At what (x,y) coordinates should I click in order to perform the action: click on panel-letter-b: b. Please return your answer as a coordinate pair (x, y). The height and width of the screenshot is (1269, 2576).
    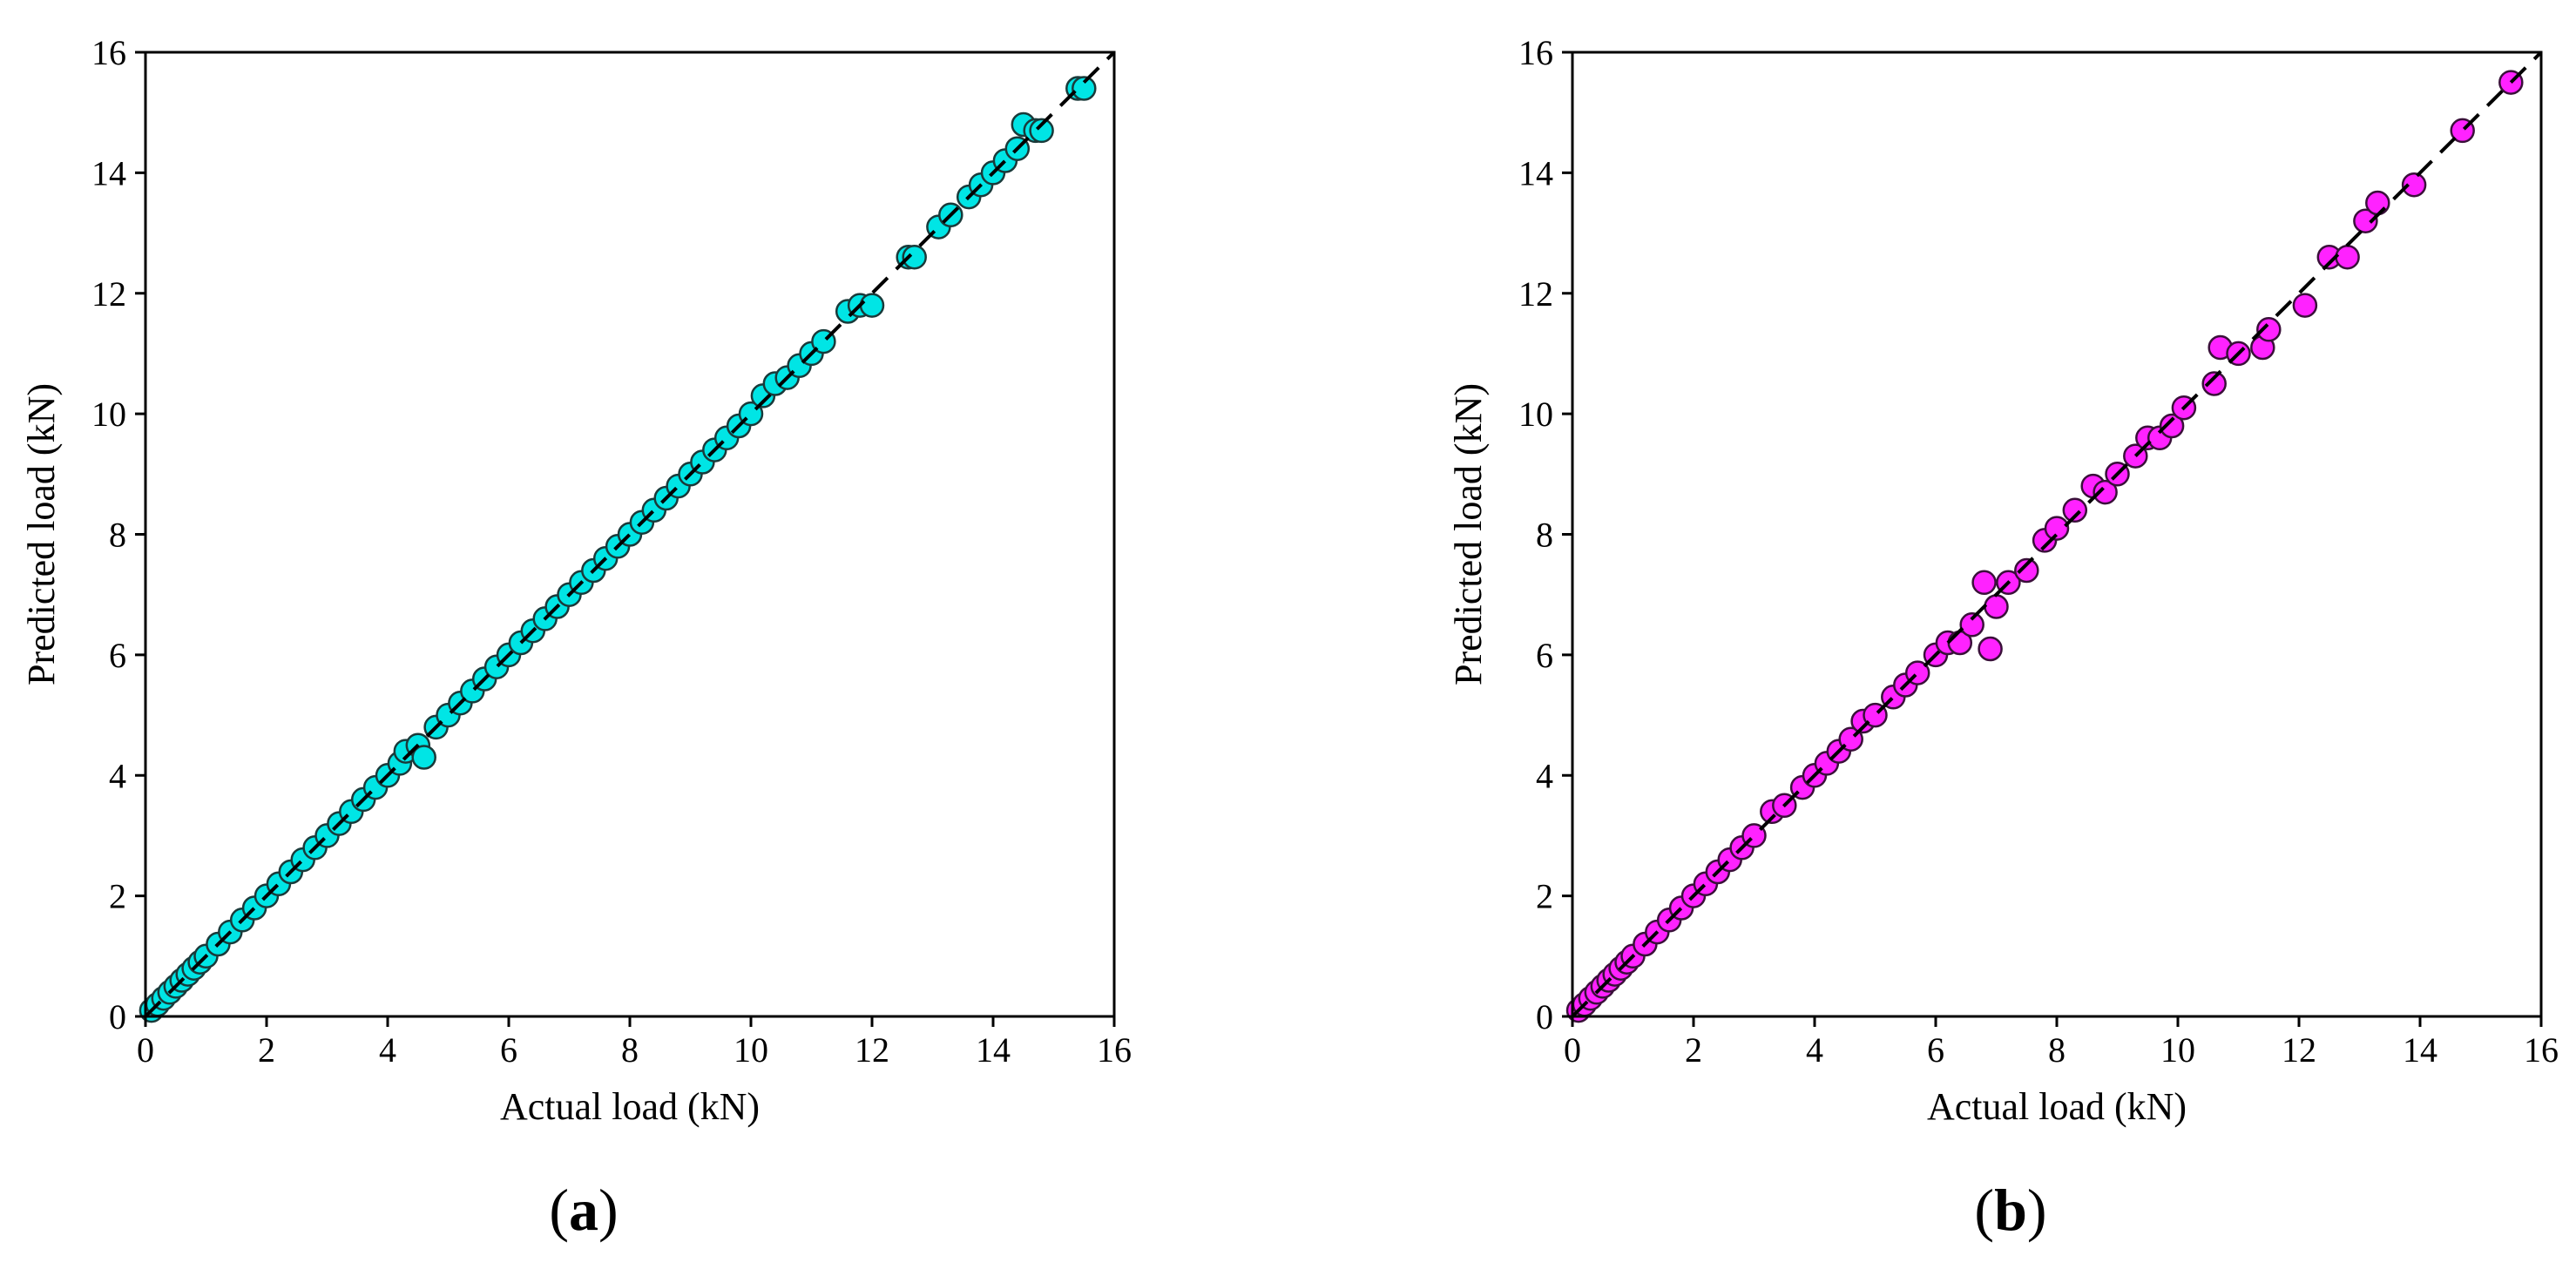
    Looking at the image, I should click on (2010, 1210).